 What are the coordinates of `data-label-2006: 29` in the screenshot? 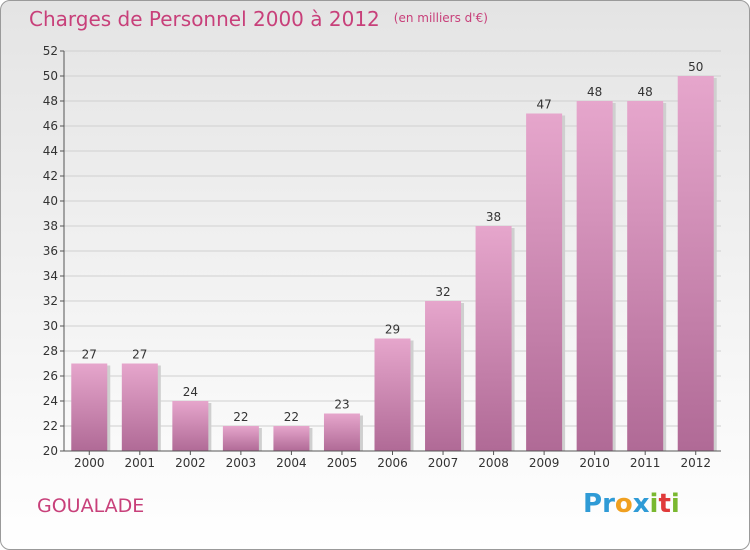 It's located at (392, 330).